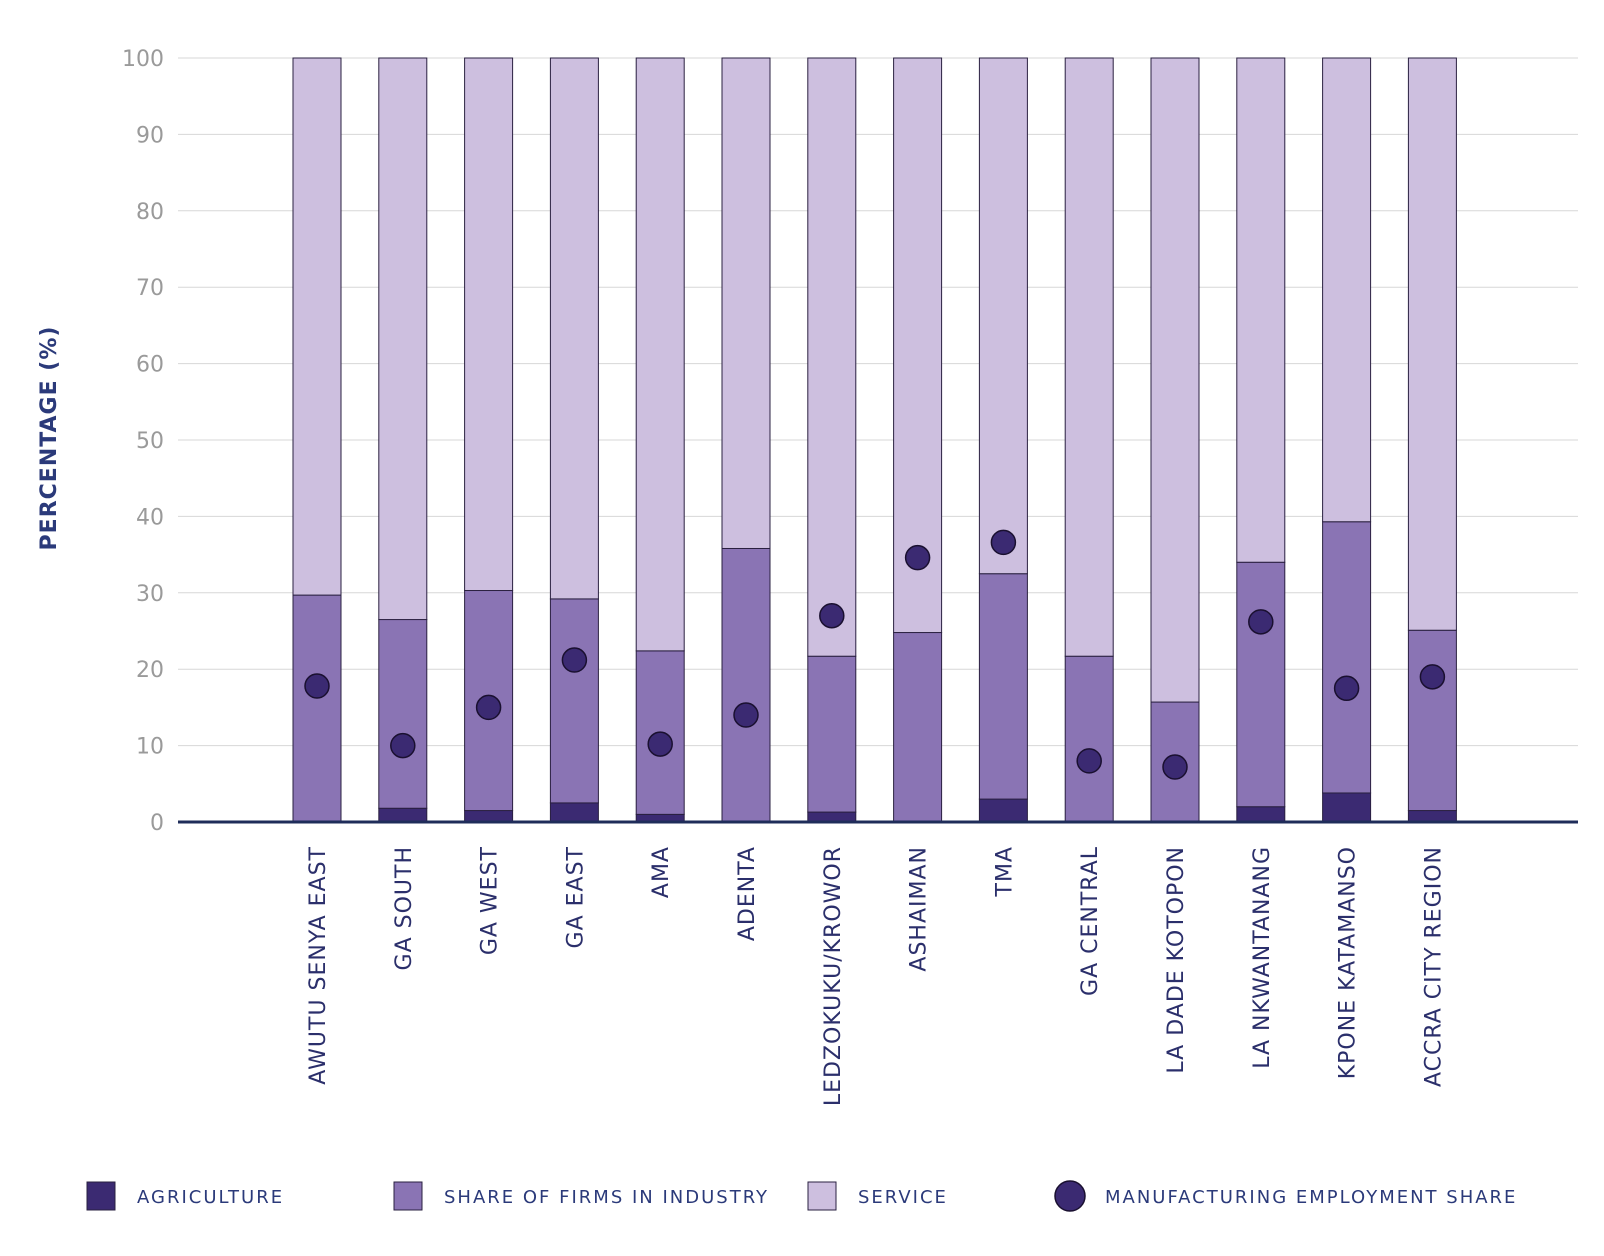  I want to click on x-tick-label: GA EAST, so click(575, 897).